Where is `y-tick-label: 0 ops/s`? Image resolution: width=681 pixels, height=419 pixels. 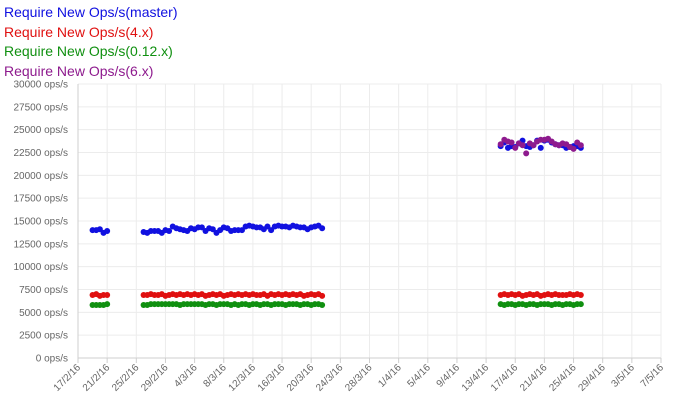
y-tick-label: 0 ops/s is located at coordinates (52, 359).